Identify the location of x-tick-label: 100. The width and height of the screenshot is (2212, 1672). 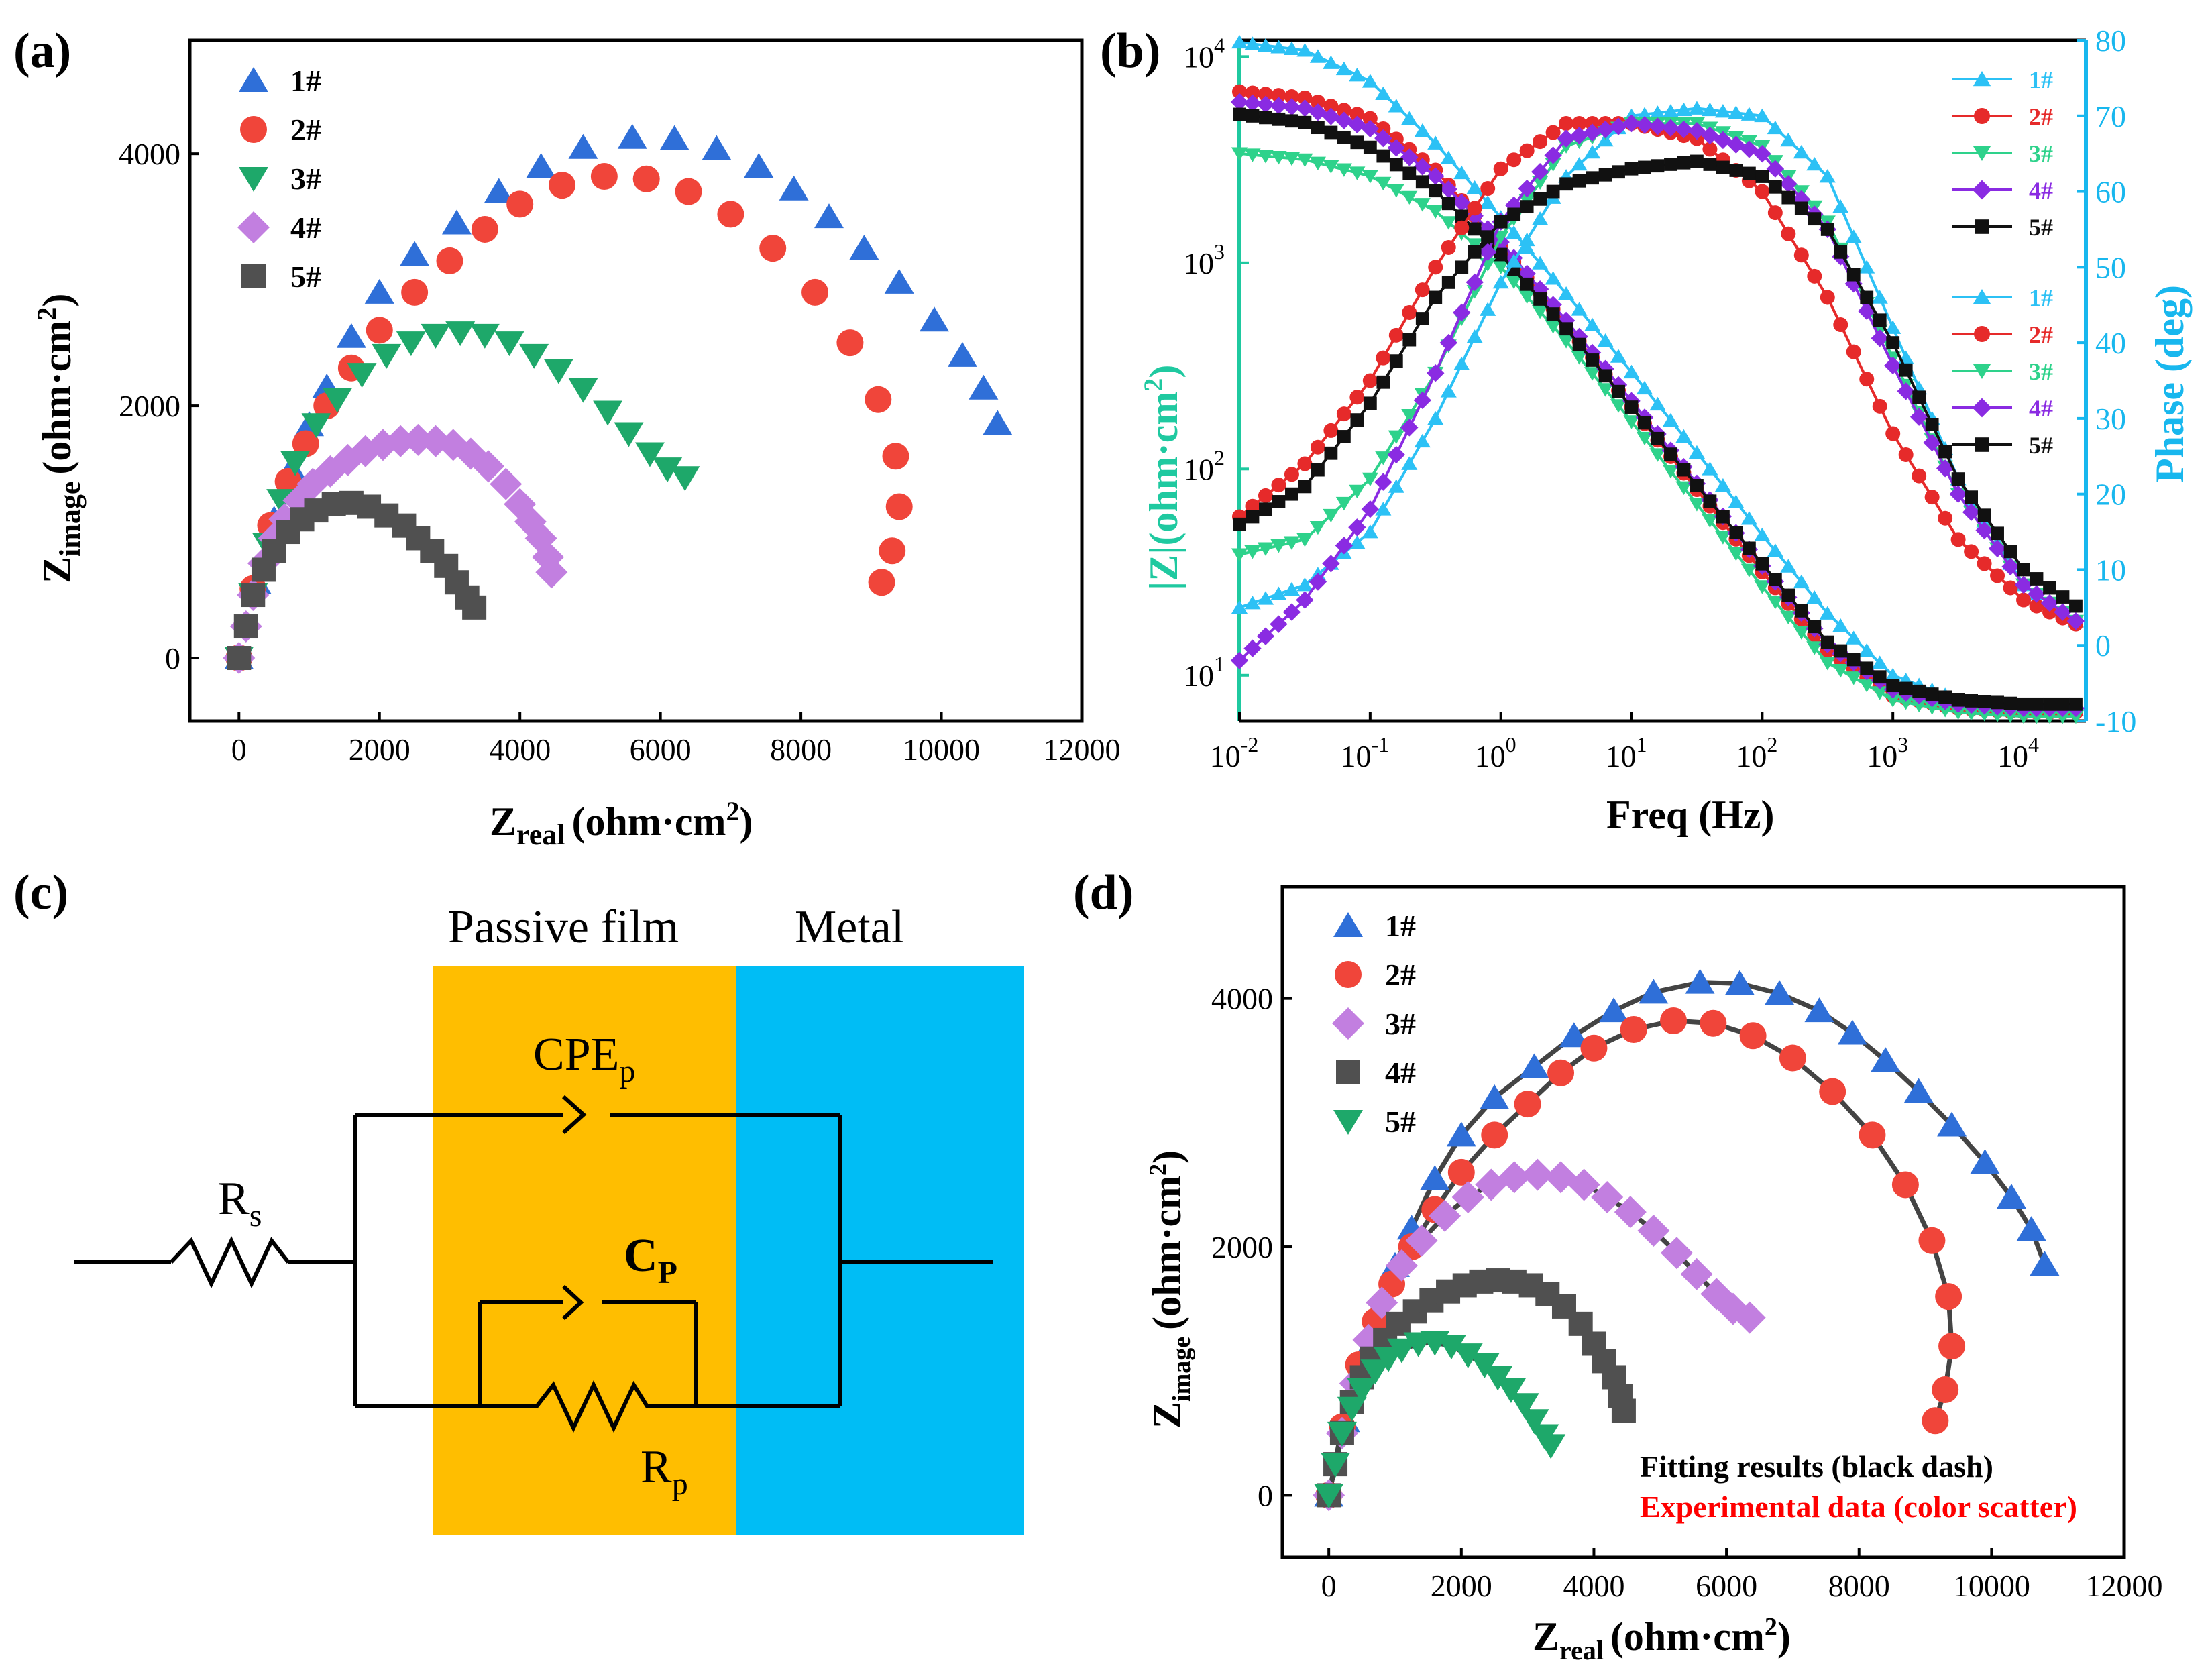
(1495, 752).